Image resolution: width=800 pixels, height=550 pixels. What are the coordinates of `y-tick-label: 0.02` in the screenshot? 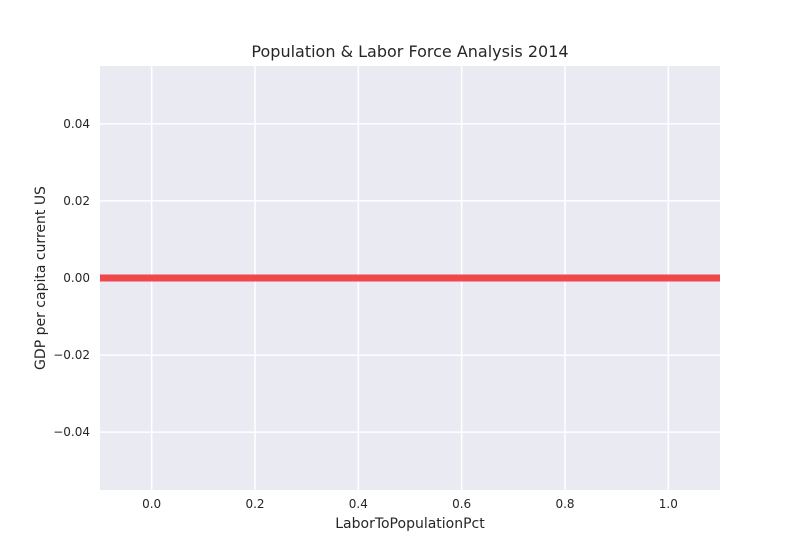 It's located at (76, 201).